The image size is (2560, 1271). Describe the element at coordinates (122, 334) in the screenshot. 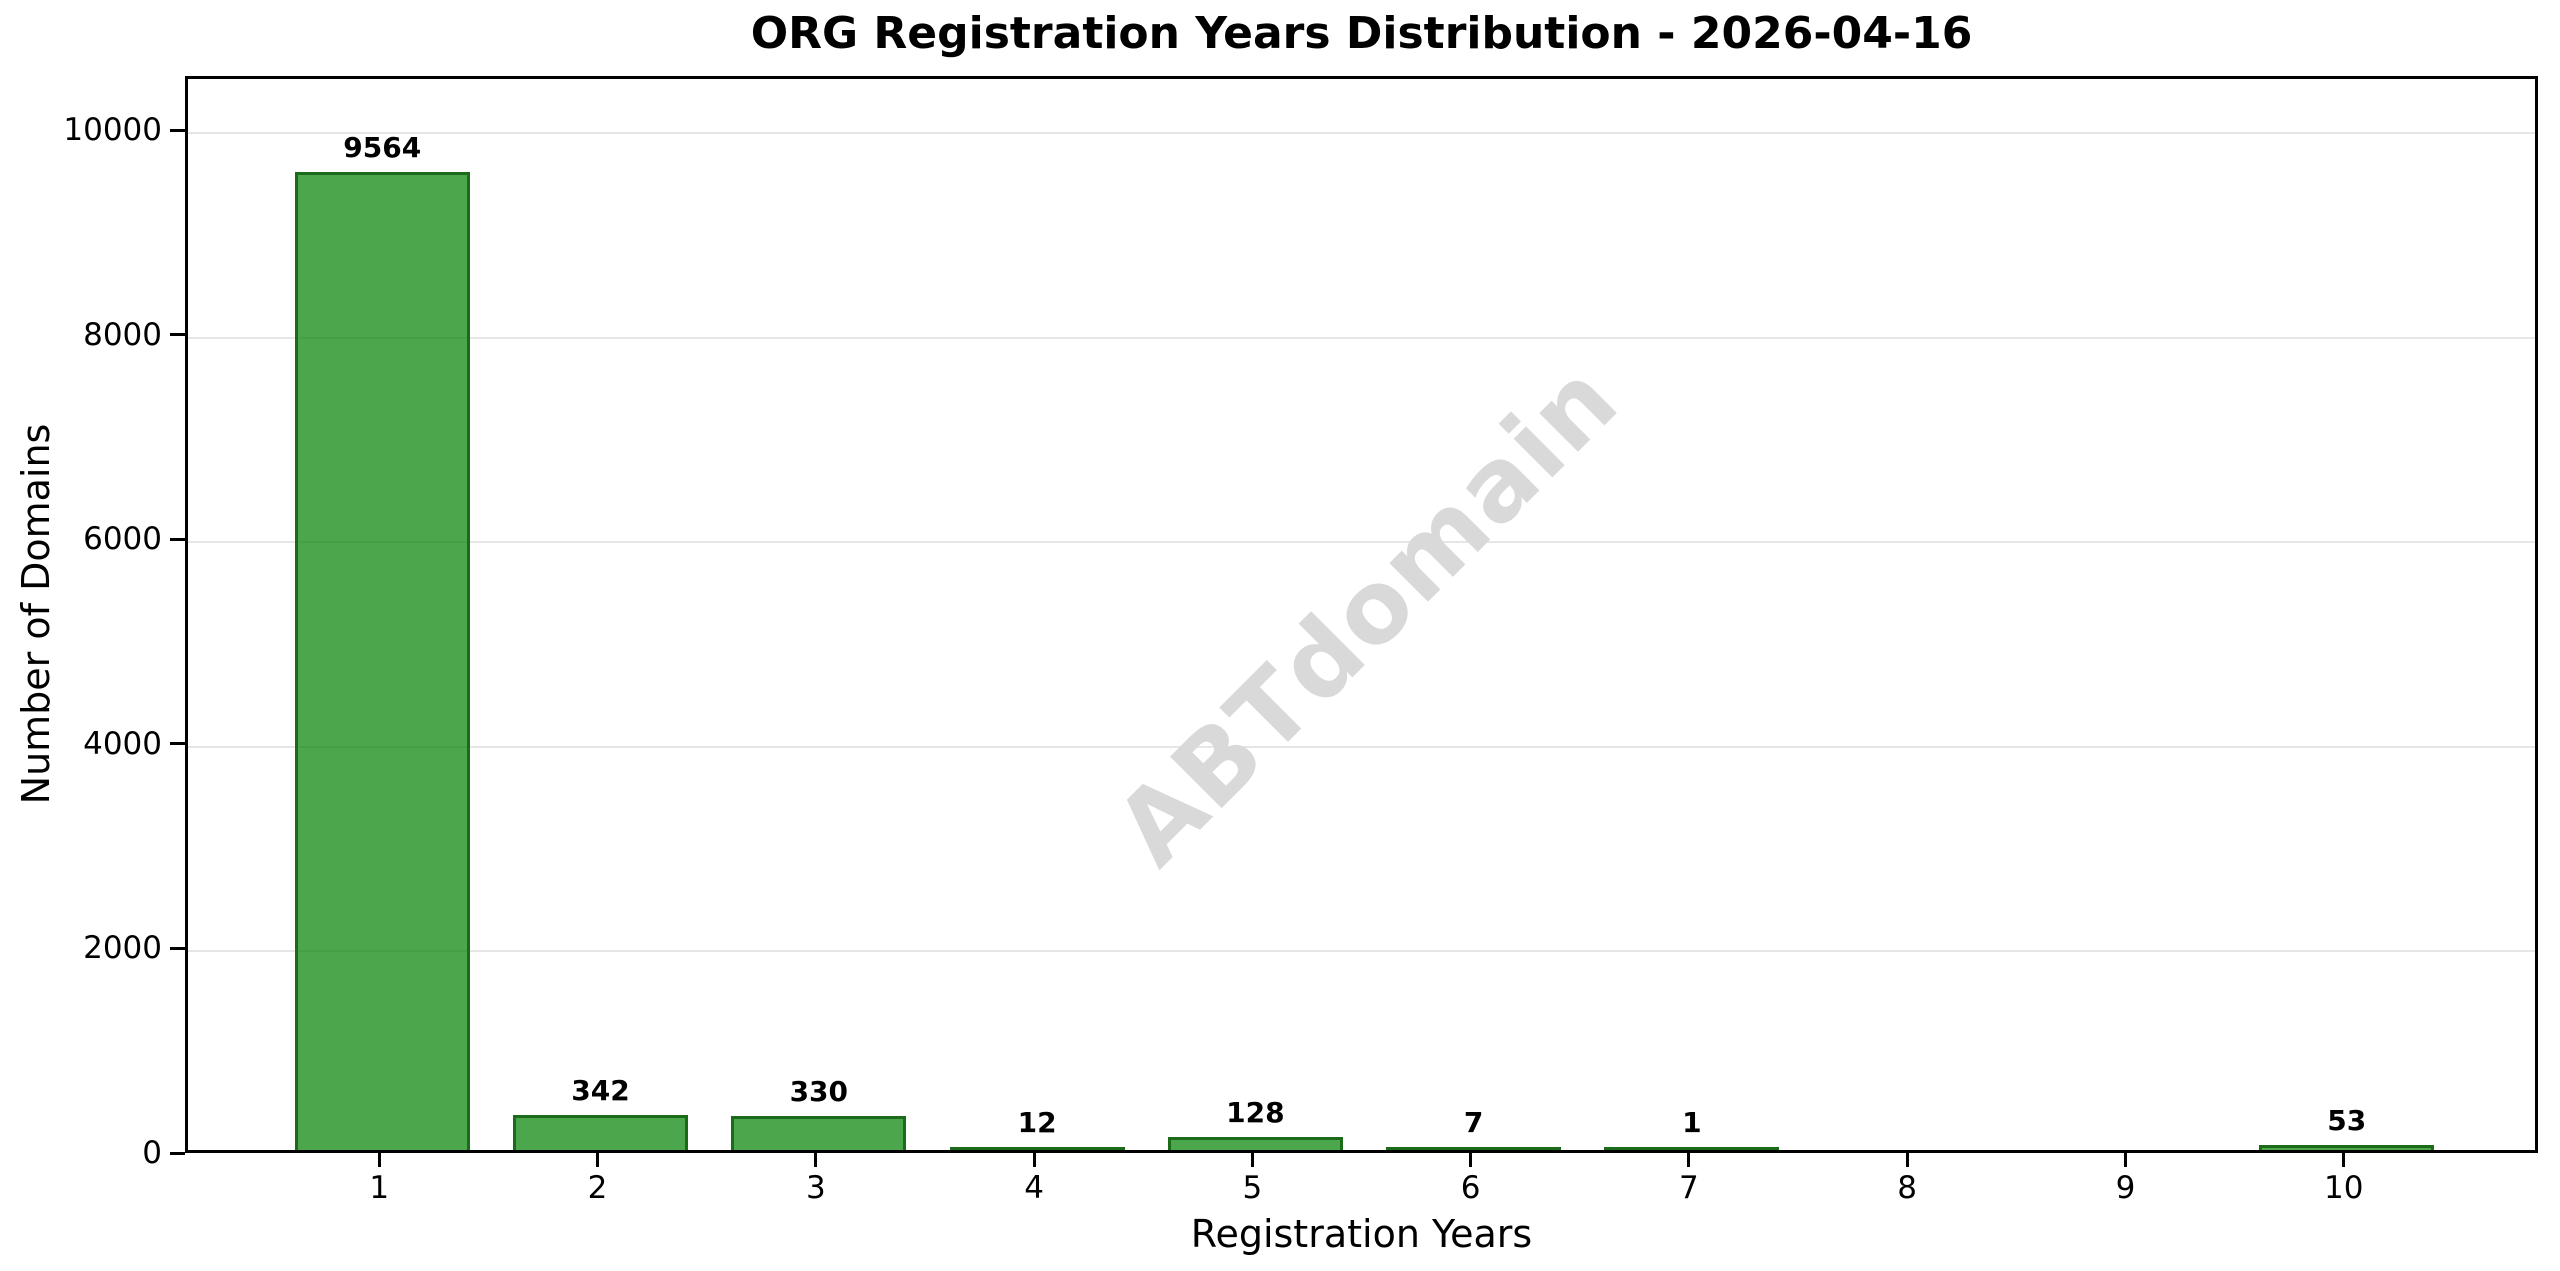

I see `y-tick-label-8000: 8000` at that location.